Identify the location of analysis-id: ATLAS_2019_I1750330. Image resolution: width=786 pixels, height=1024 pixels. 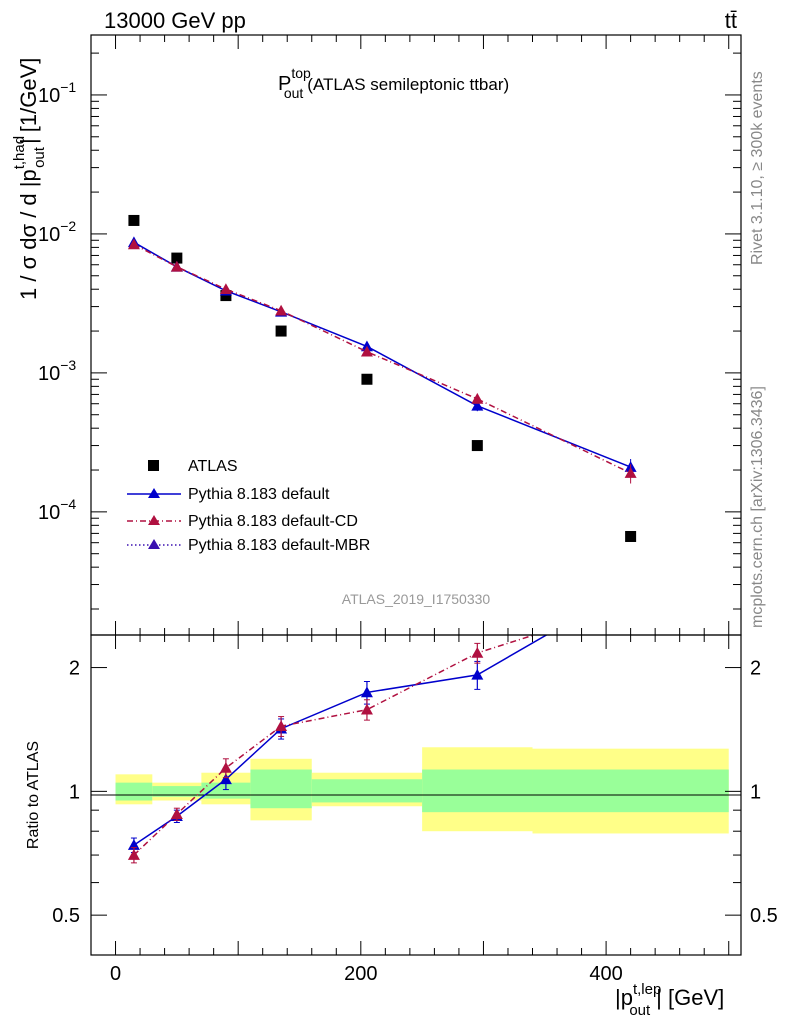
(416, 599).